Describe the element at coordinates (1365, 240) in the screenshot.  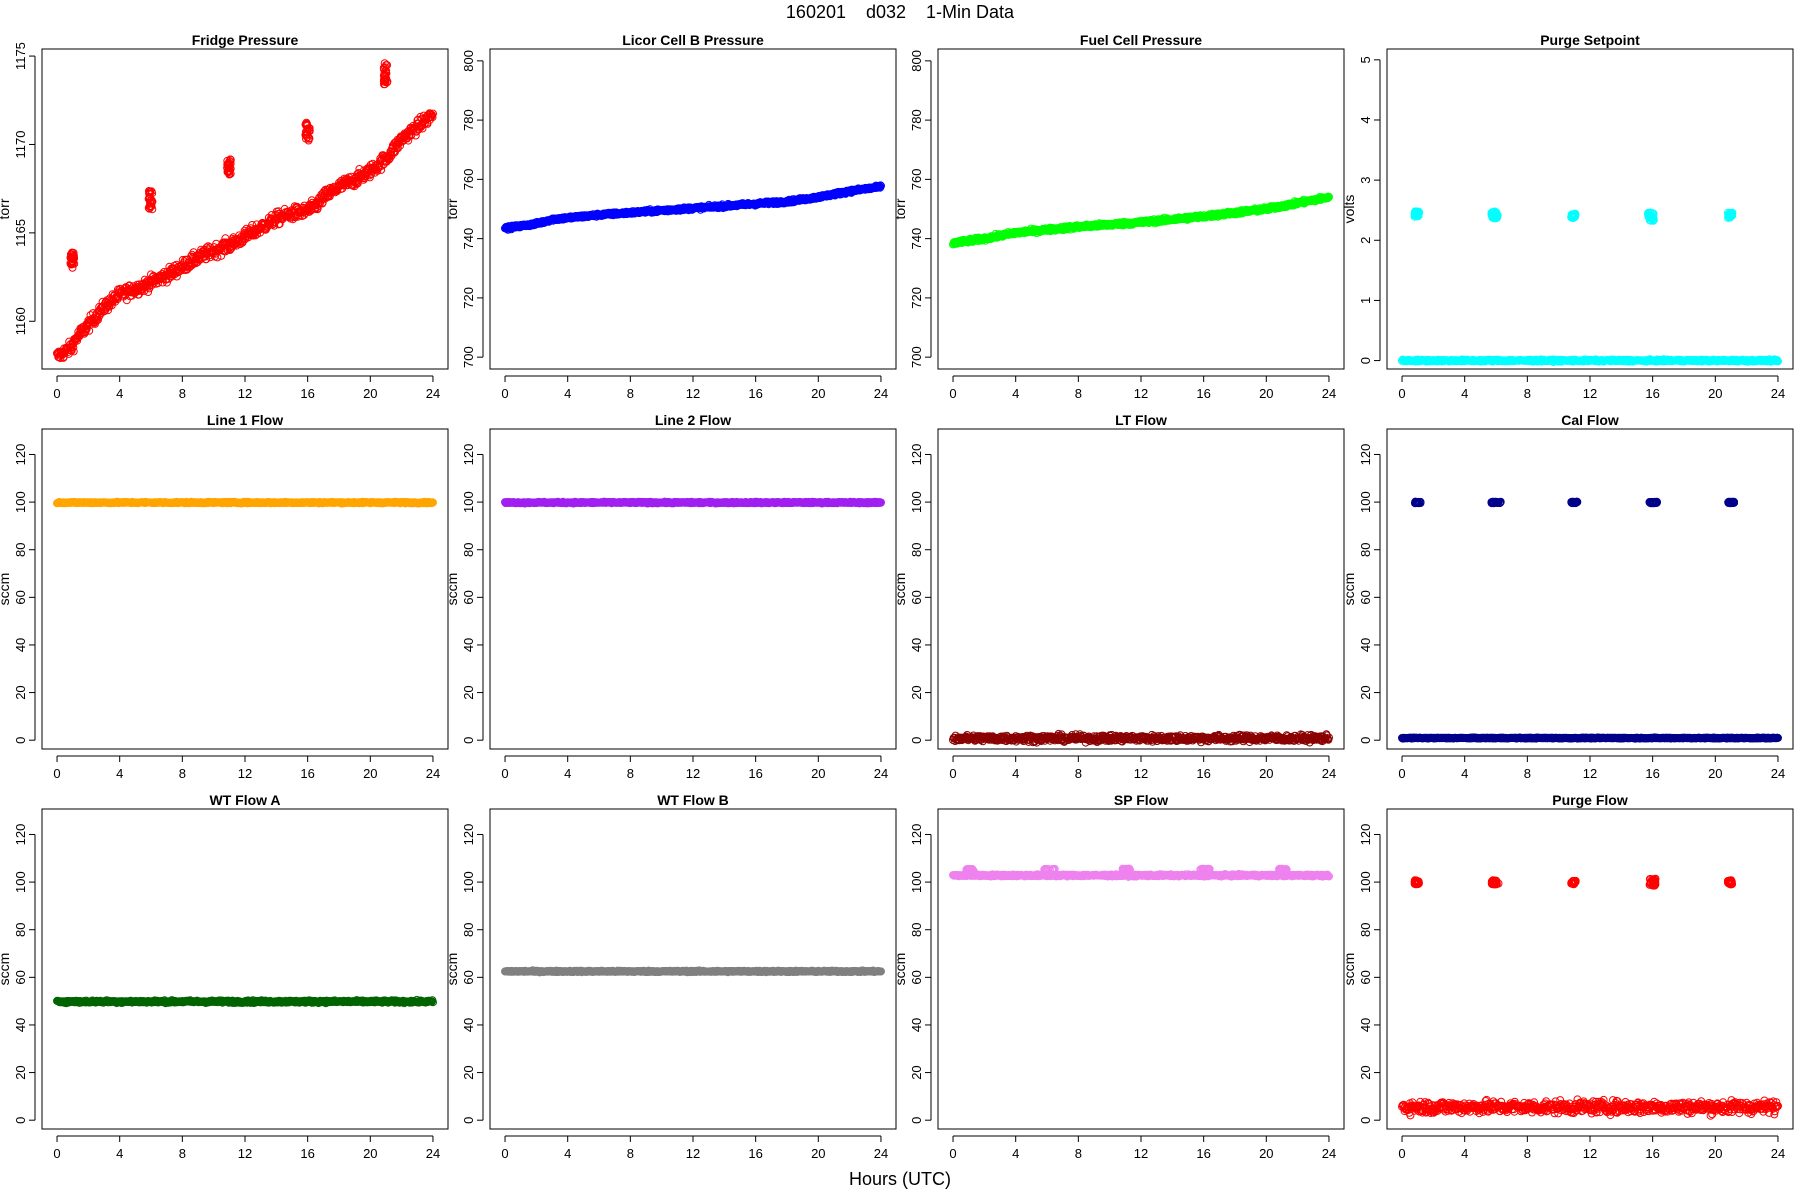
I see `y-tick-label: 2` at that location.